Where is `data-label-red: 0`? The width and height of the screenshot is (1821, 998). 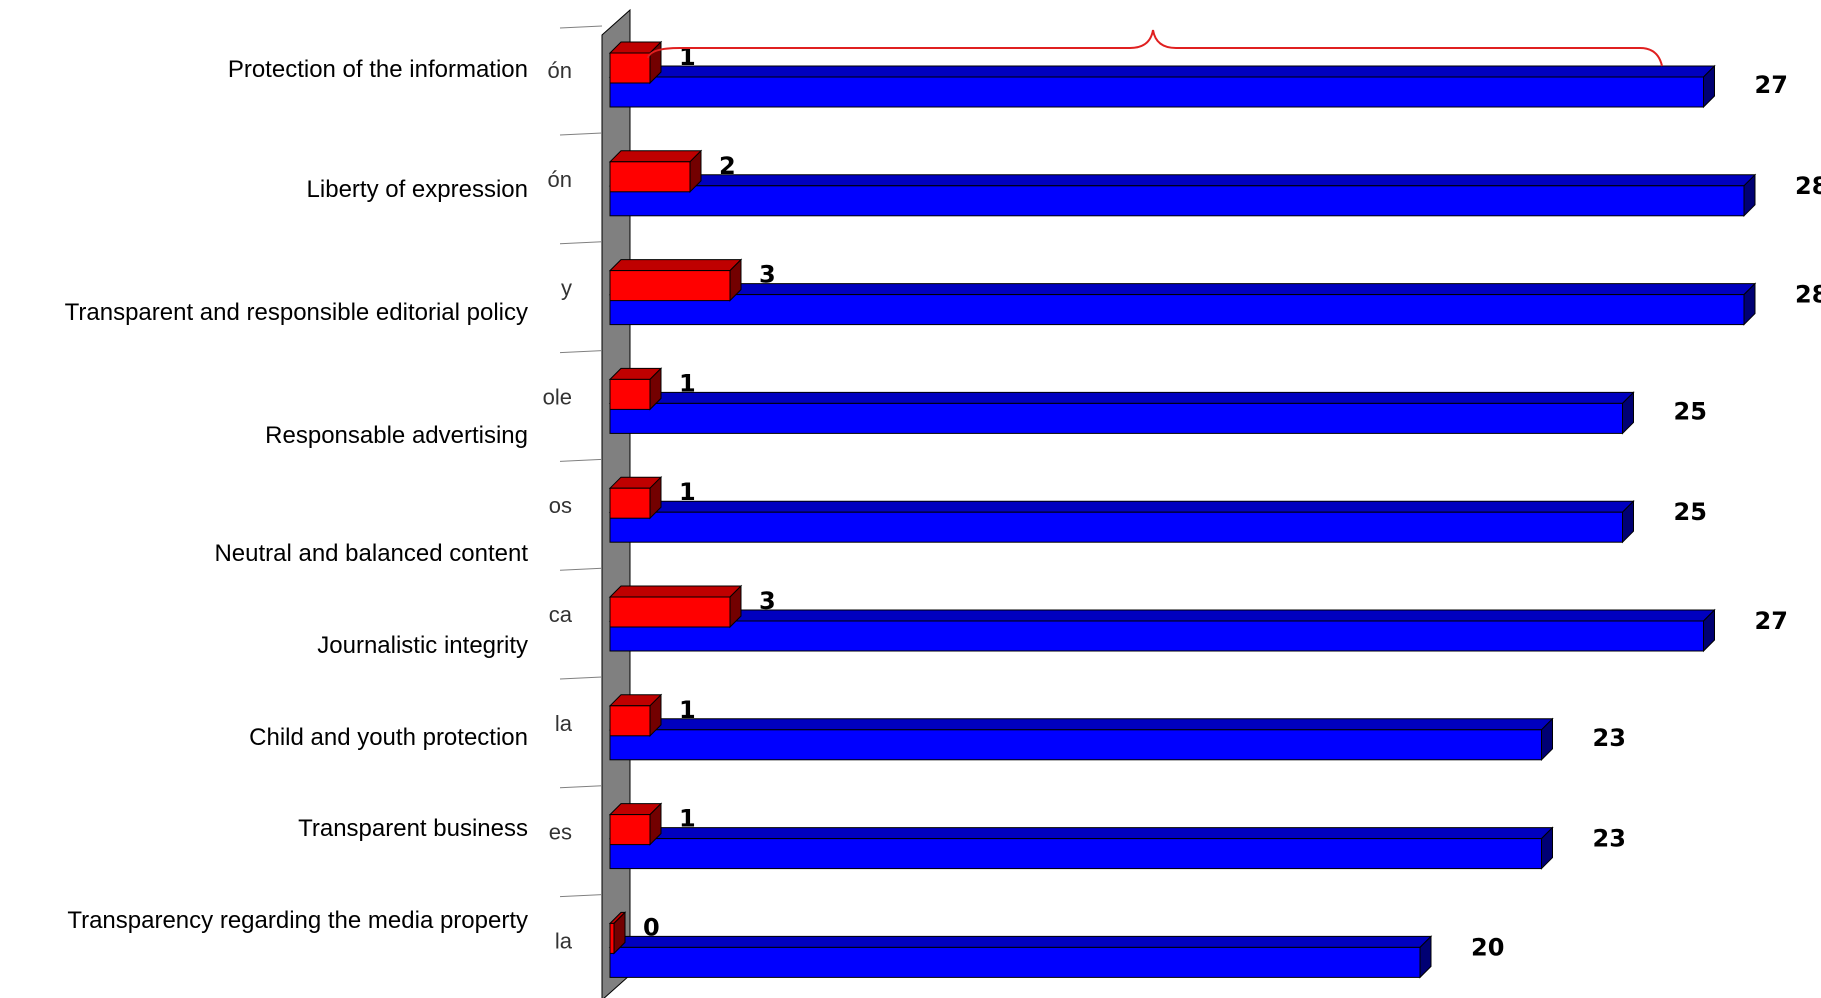 data-label-red: 0 is located at coordinates (651, 927).